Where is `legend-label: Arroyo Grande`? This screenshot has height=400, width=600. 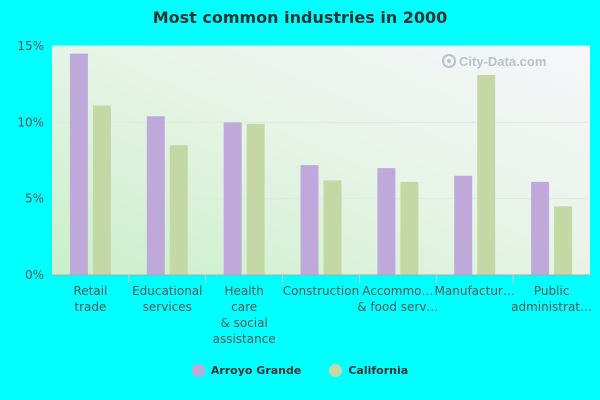 legend-label: Arroyo Grande is located at coordinates (256, 370).